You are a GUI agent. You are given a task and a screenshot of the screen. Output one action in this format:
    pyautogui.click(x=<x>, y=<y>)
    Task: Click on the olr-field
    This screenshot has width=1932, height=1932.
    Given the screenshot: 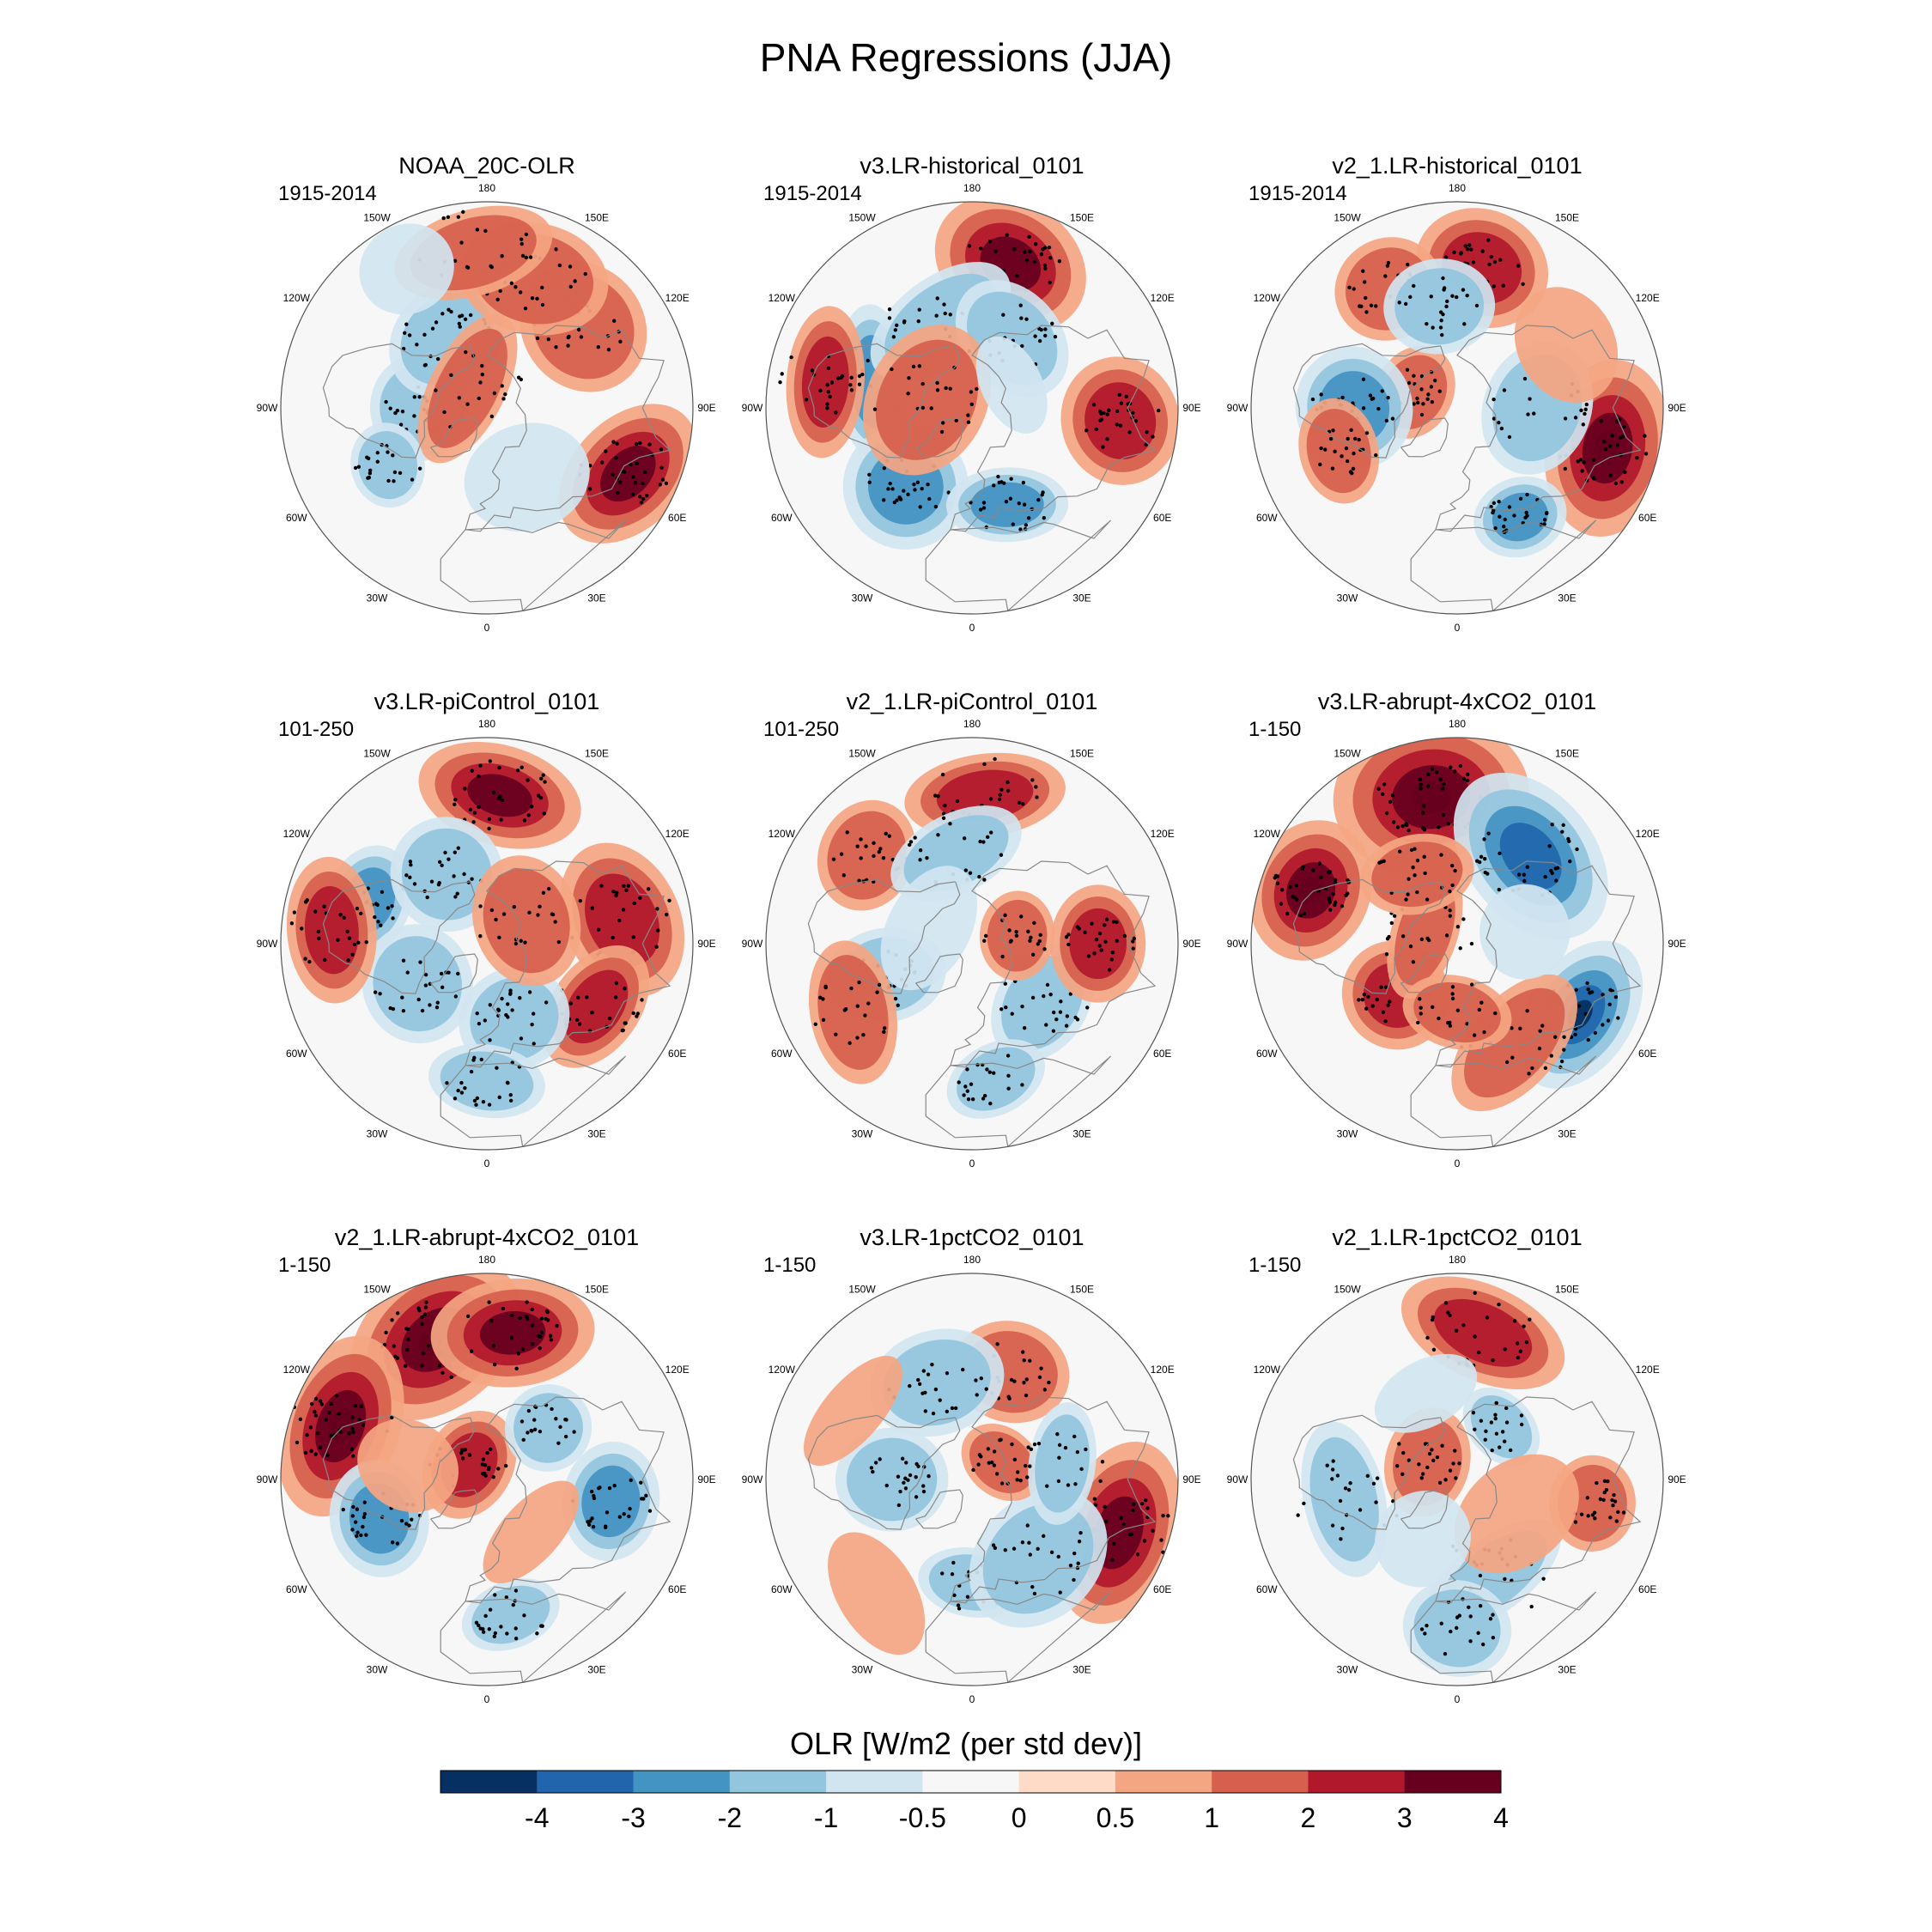 What is the action you would take?
    pyautogui.click(x=972, y=1480)
    